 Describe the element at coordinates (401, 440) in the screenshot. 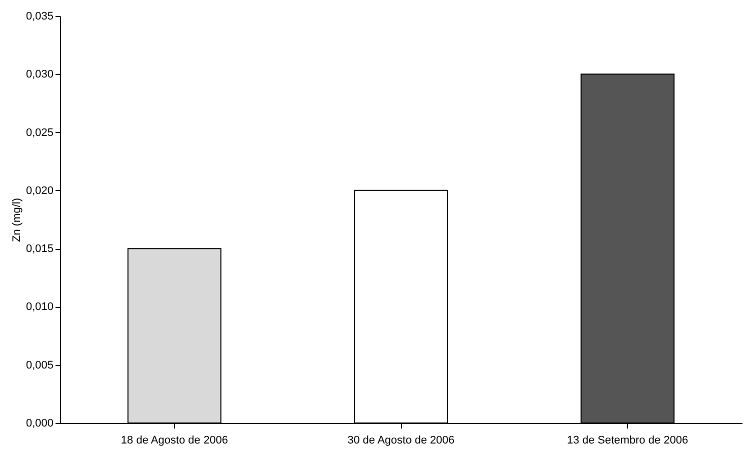

I see `x-tick-label: 30 de Agosto de 2006` at that location.